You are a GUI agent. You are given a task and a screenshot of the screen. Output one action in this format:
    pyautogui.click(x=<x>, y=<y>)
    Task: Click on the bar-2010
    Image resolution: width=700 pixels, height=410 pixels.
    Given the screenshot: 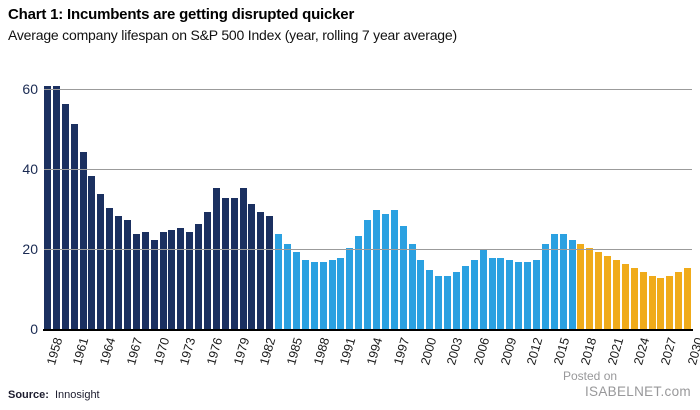 What is the action you would take?
    pyautogui.click(x=510, y=295)
    